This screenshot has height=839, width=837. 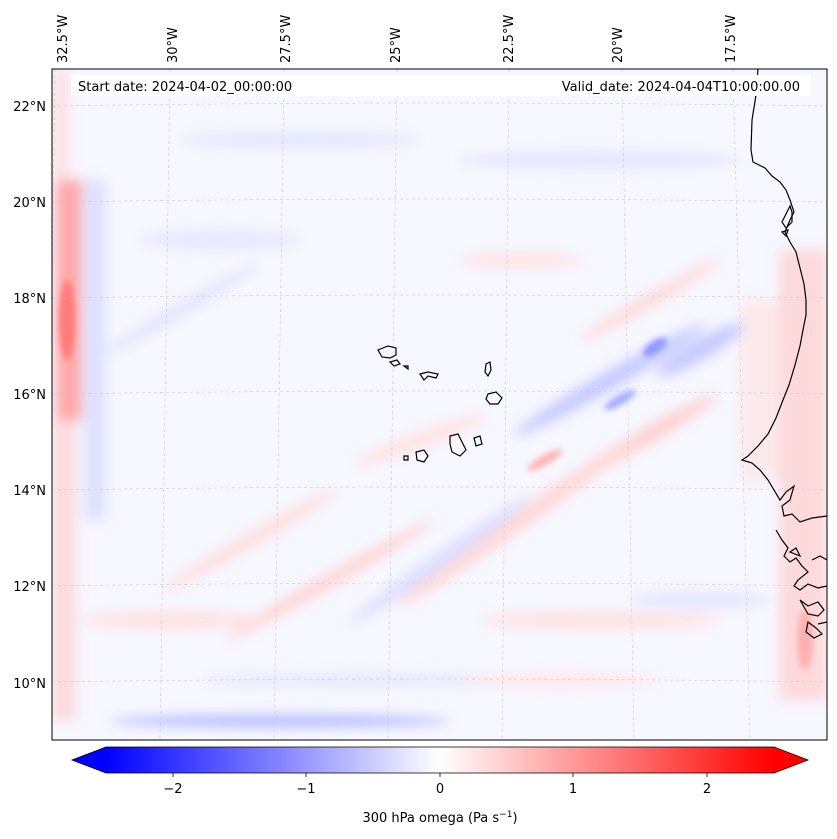 What do you see at coordinates (63, 39) in the screenshot?
I see `lon-label-32.5w: 32.5°W` at bounding box center [63, 39].